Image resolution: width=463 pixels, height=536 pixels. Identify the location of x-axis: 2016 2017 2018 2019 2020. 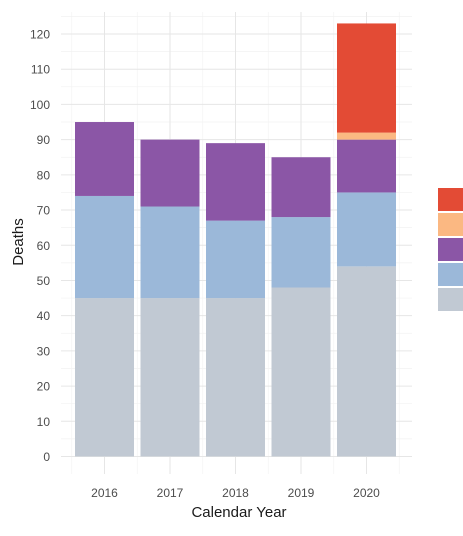
(235, 493).